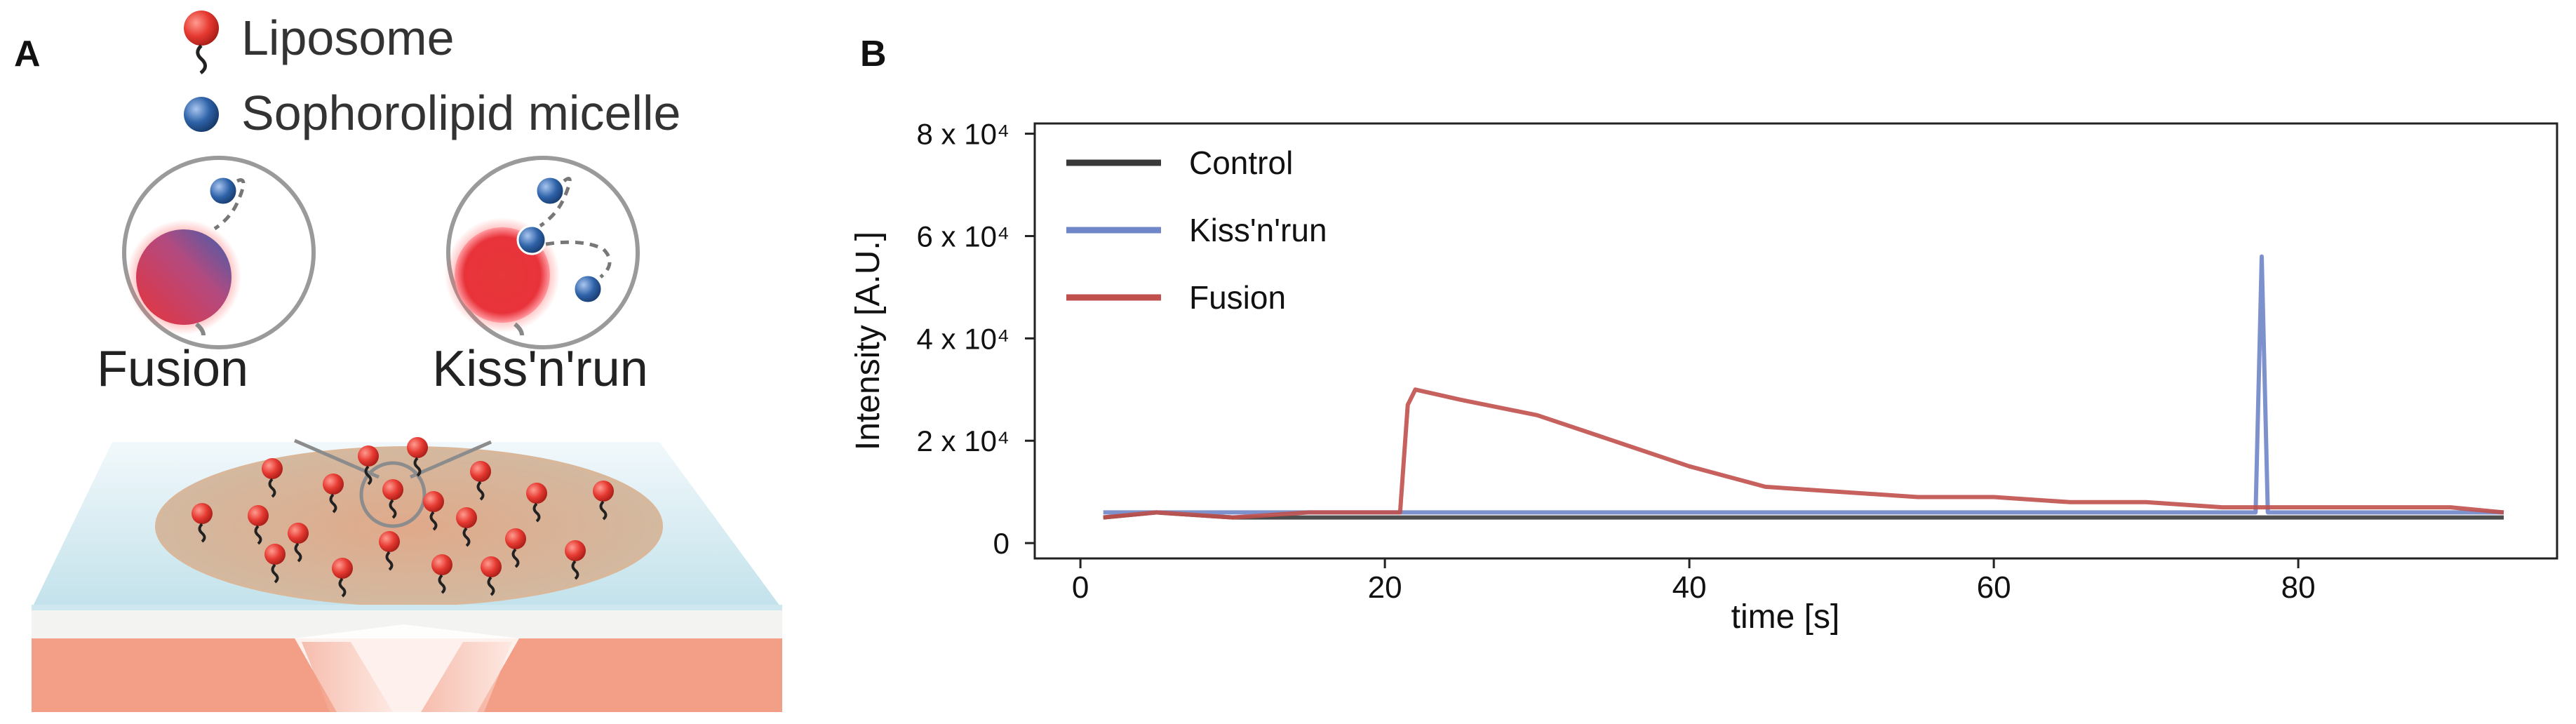  What do you see at coordinates (201, 42) in the screenshot?
I see `red-liposome-icon` at bounding box center [201, 42].